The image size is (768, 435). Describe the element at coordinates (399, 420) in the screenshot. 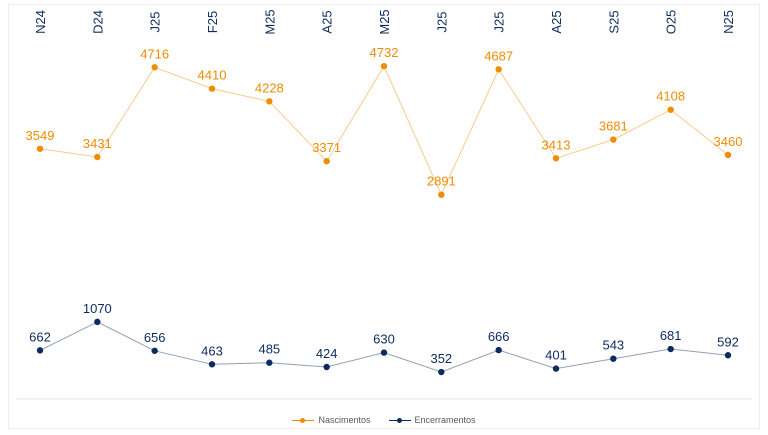

I see `legend-marker-encerramentos` at that location.